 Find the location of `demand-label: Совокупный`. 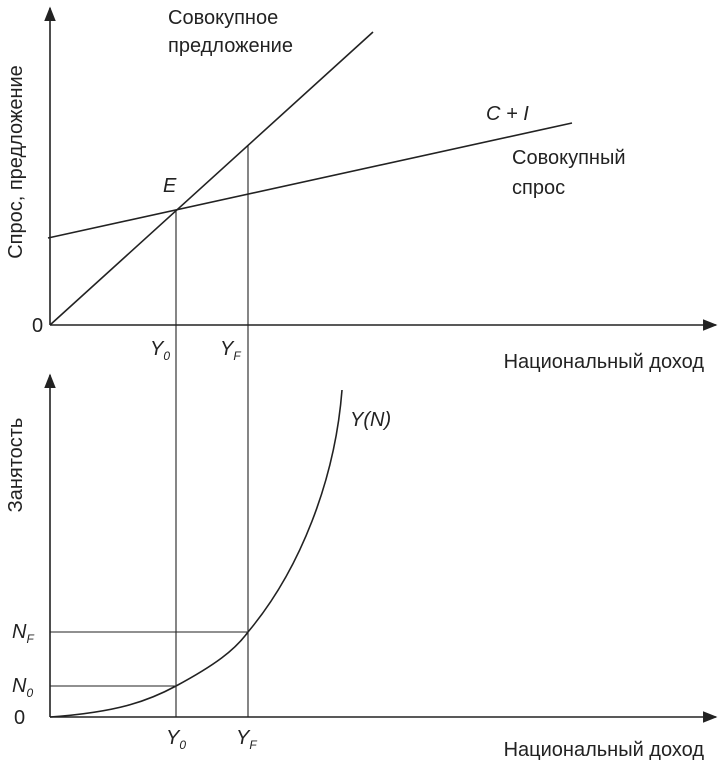

demand-label: Совокупный is located at coordinates (569, 158).